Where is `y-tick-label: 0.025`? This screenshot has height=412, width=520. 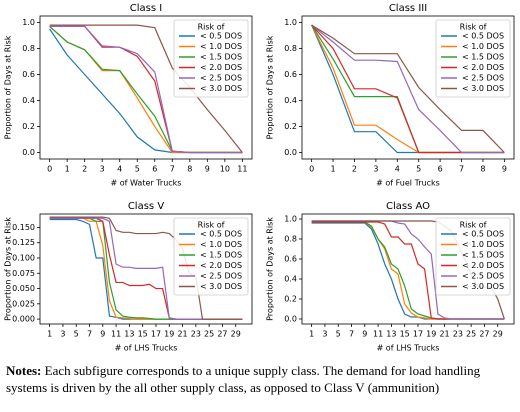
y-tick-label: 0.025 is located at coordinates (23, 303).